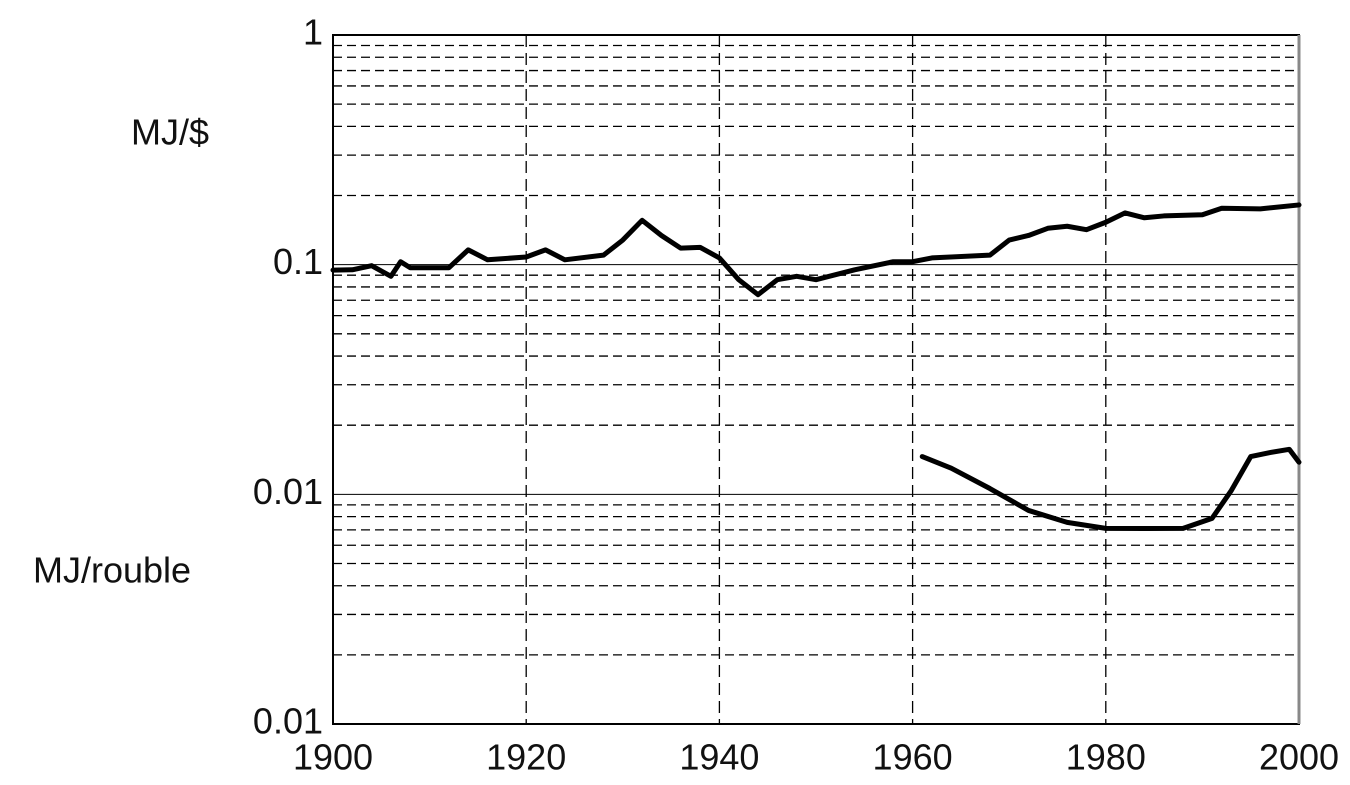  I want to click on x-tick-label: 1980, so click(1106, 757).